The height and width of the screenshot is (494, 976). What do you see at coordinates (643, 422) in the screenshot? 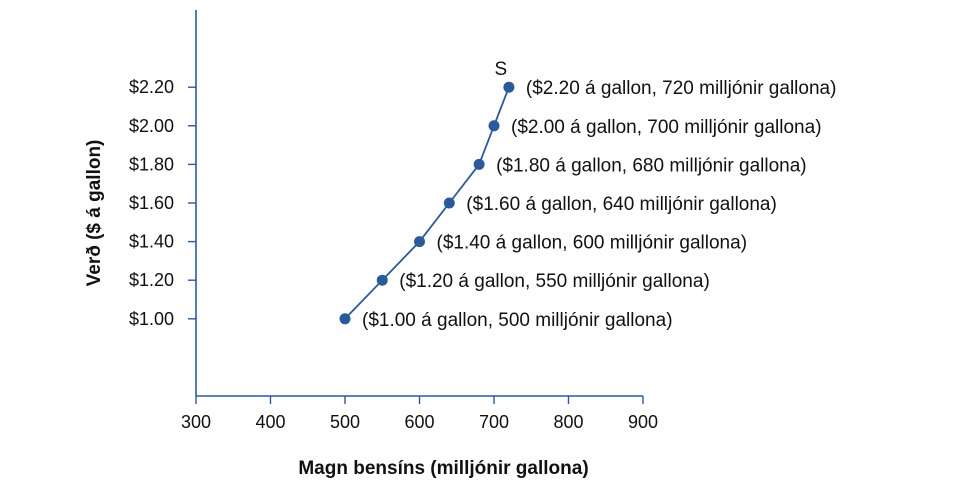
I see `x-tick-label: 900` at bounding box center [643, 422].